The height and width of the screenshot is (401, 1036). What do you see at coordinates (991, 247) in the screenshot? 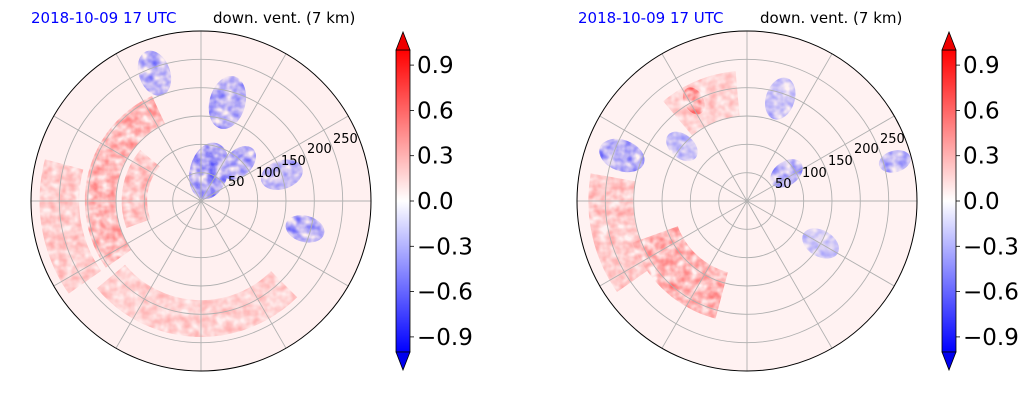
I see `panel-right-cbar-tick-label-4: −0.3` at bounding box center [991, 247].